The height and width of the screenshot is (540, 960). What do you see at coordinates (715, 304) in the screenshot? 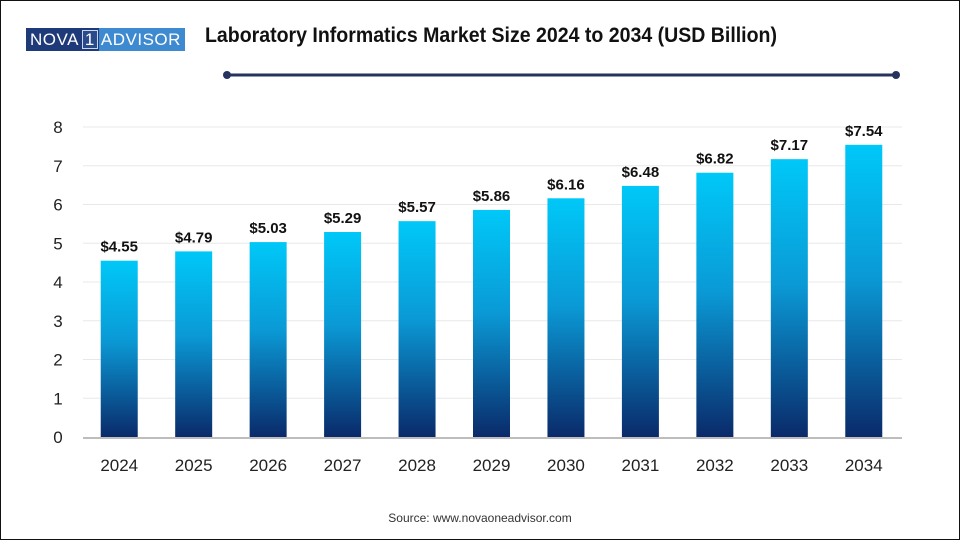
I see `bar-2032` at bounding box center [715, 304].